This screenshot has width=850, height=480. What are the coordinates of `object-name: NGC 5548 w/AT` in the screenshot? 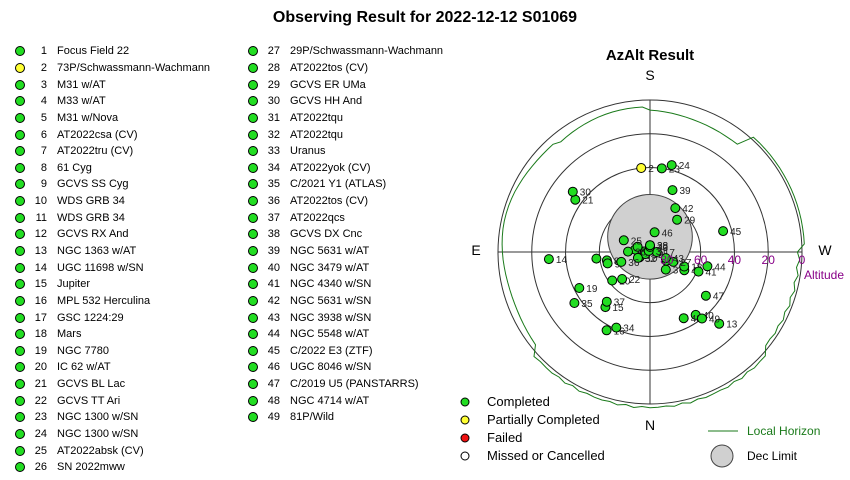 It's located at (330, 334).